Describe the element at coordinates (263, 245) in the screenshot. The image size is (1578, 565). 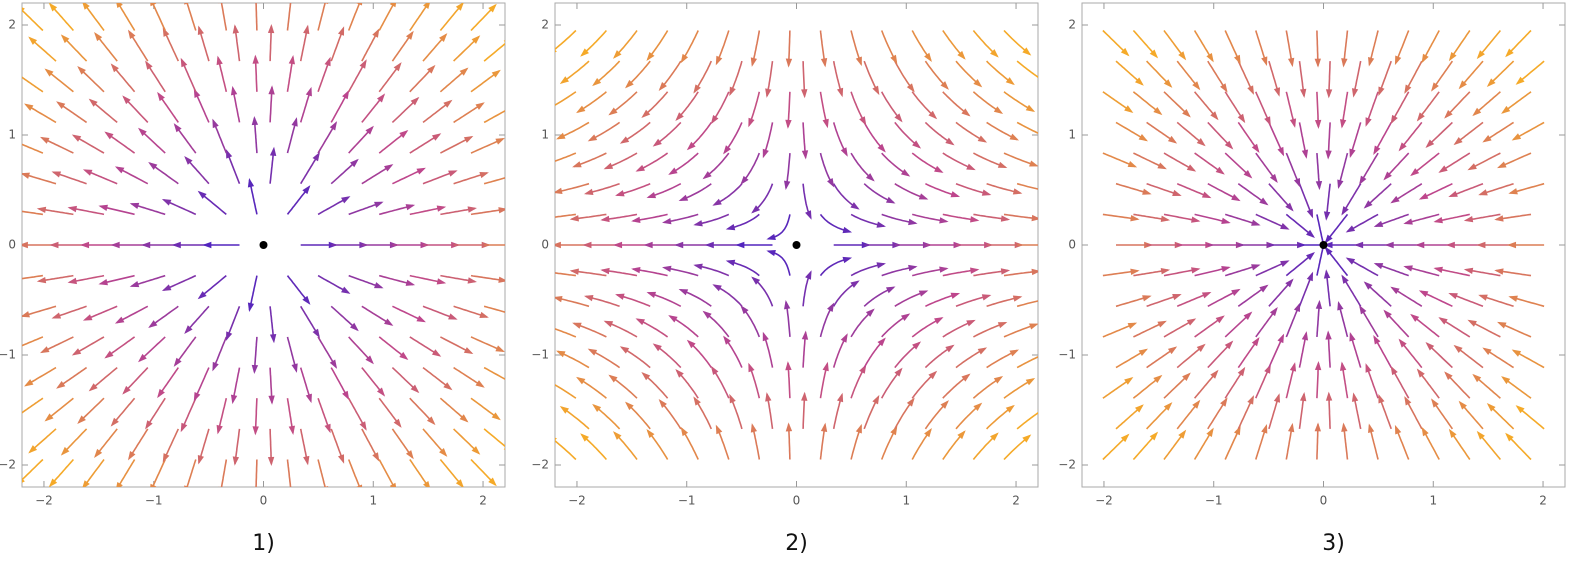
I see `equilibrium-point` at that location.